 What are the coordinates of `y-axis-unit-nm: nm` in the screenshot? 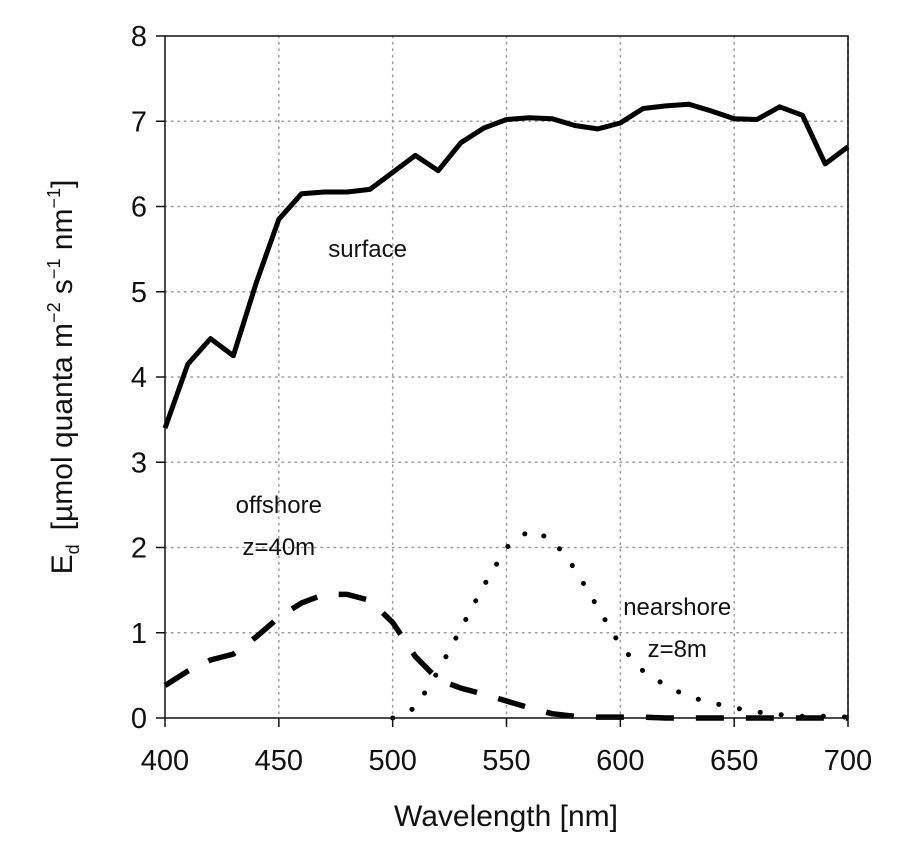 It's located at (62, 234).